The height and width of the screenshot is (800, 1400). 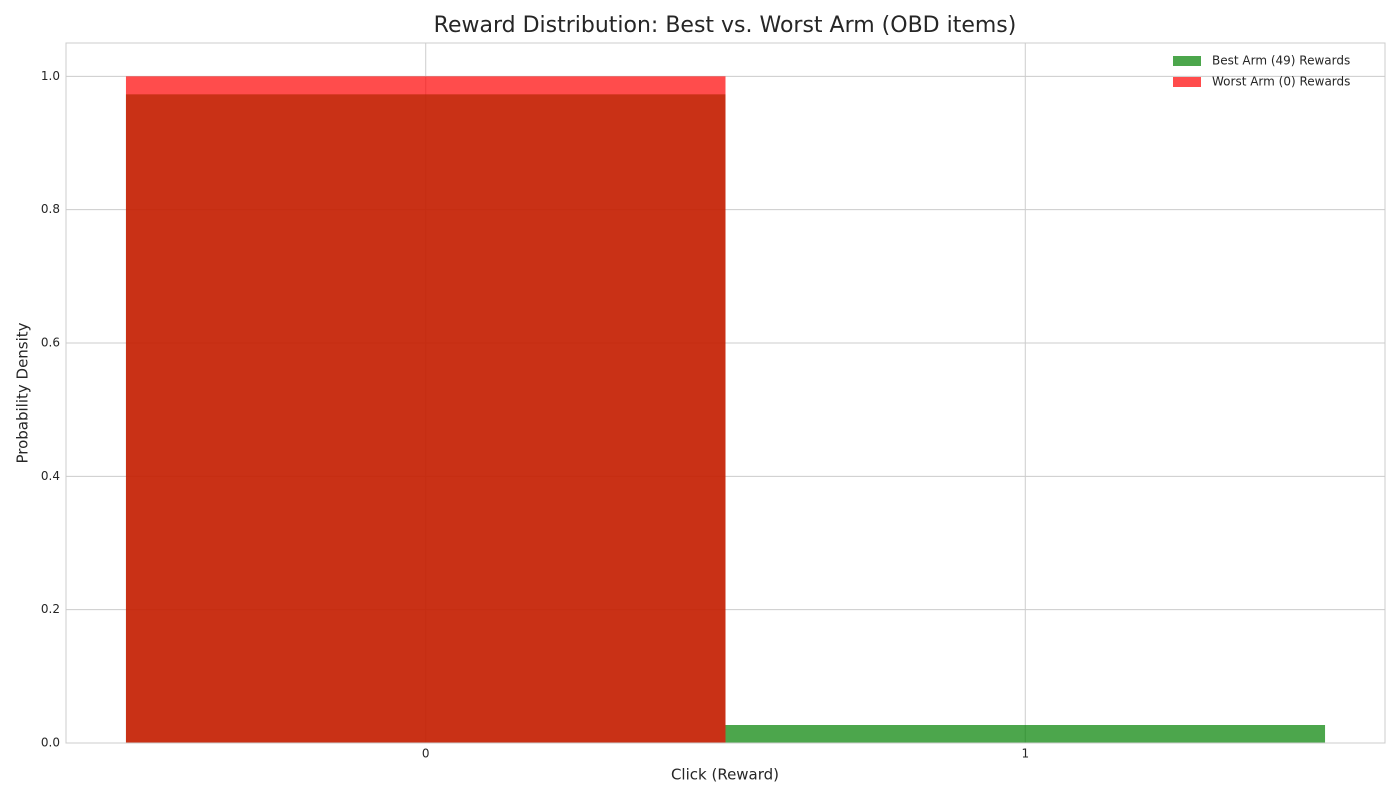 What do you see at coordinates (50, 209) in the screenshot?
I see `y-tick-label: 0.8` at bounding box center [50, 209].